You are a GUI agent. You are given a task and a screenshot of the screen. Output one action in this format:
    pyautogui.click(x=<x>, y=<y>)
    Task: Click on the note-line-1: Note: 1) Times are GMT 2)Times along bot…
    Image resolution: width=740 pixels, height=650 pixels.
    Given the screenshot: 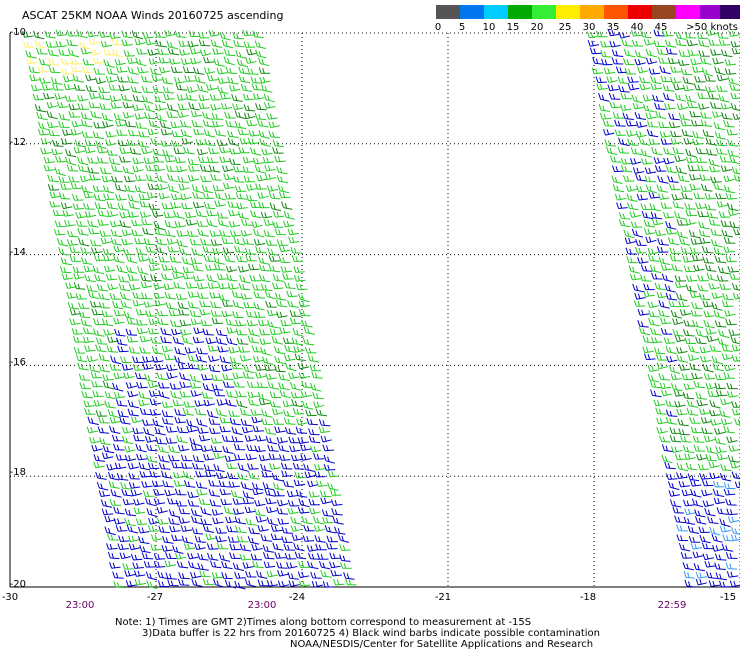 What is the action you would take?
    pyautogui.click(x=323, y=622)
    